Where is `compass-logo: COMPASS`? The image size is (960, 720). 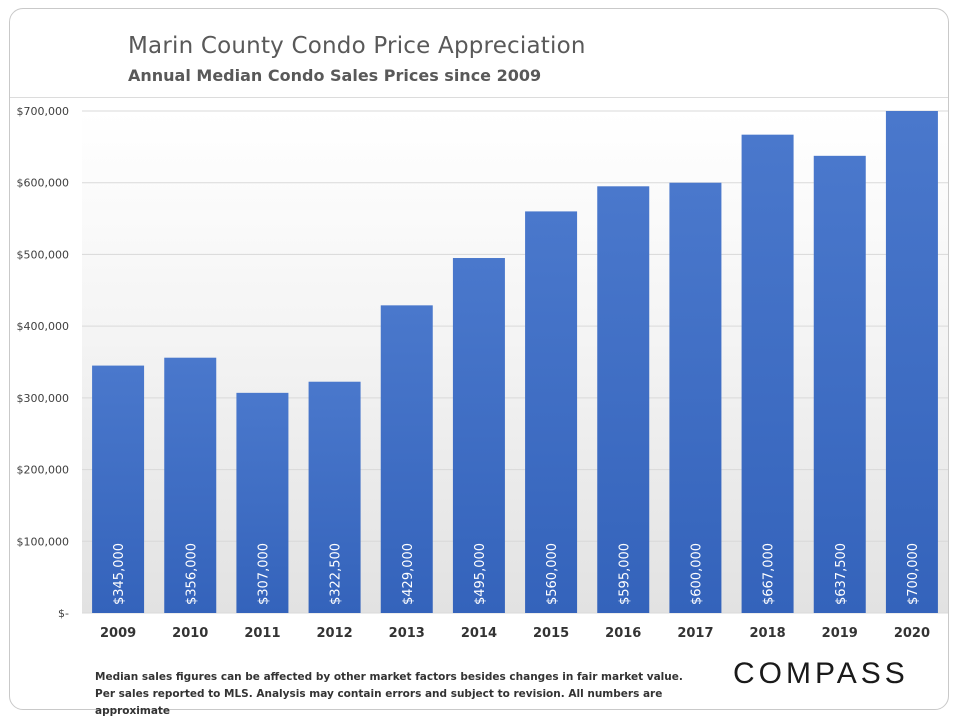
compass-logo: COMPASS is located at coordinates (821, 673).